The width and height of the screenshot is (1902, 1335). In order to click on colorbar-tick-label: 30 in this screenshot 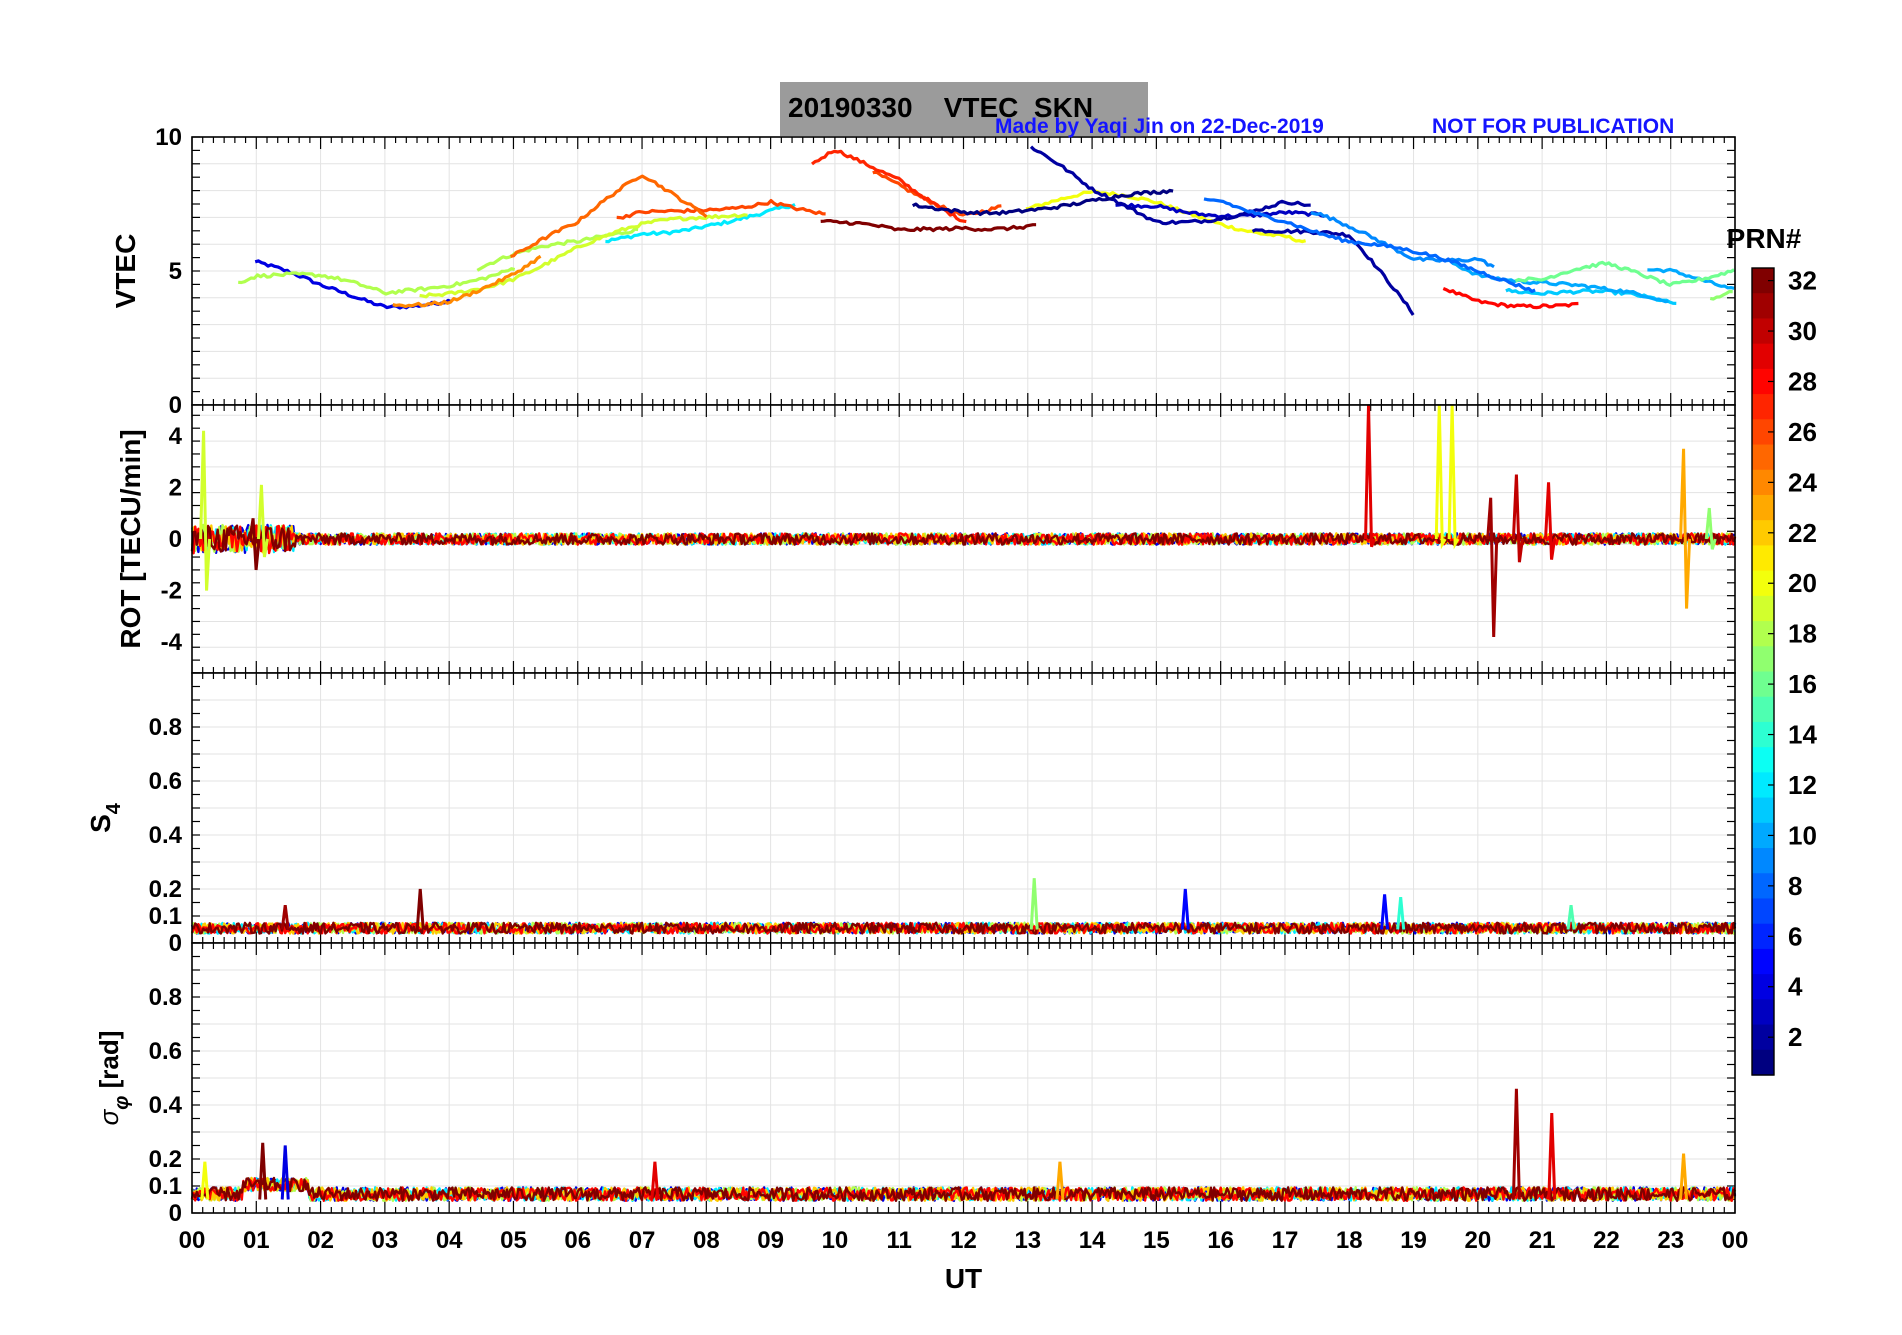, I will do `click(1802, 331)`.